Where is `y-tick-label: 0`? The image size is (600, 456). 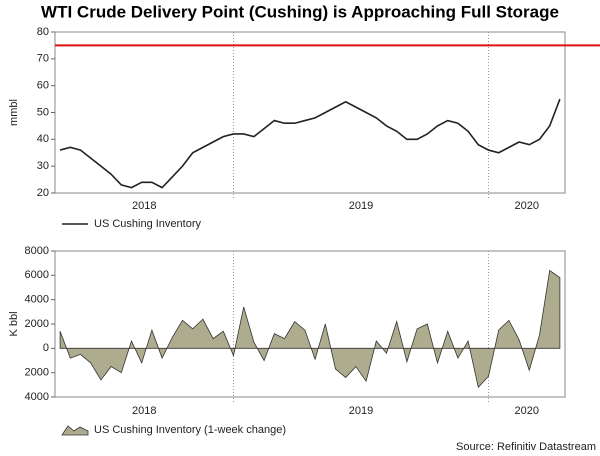
y-tick-label: 0 is located at coordinates (46, 348).